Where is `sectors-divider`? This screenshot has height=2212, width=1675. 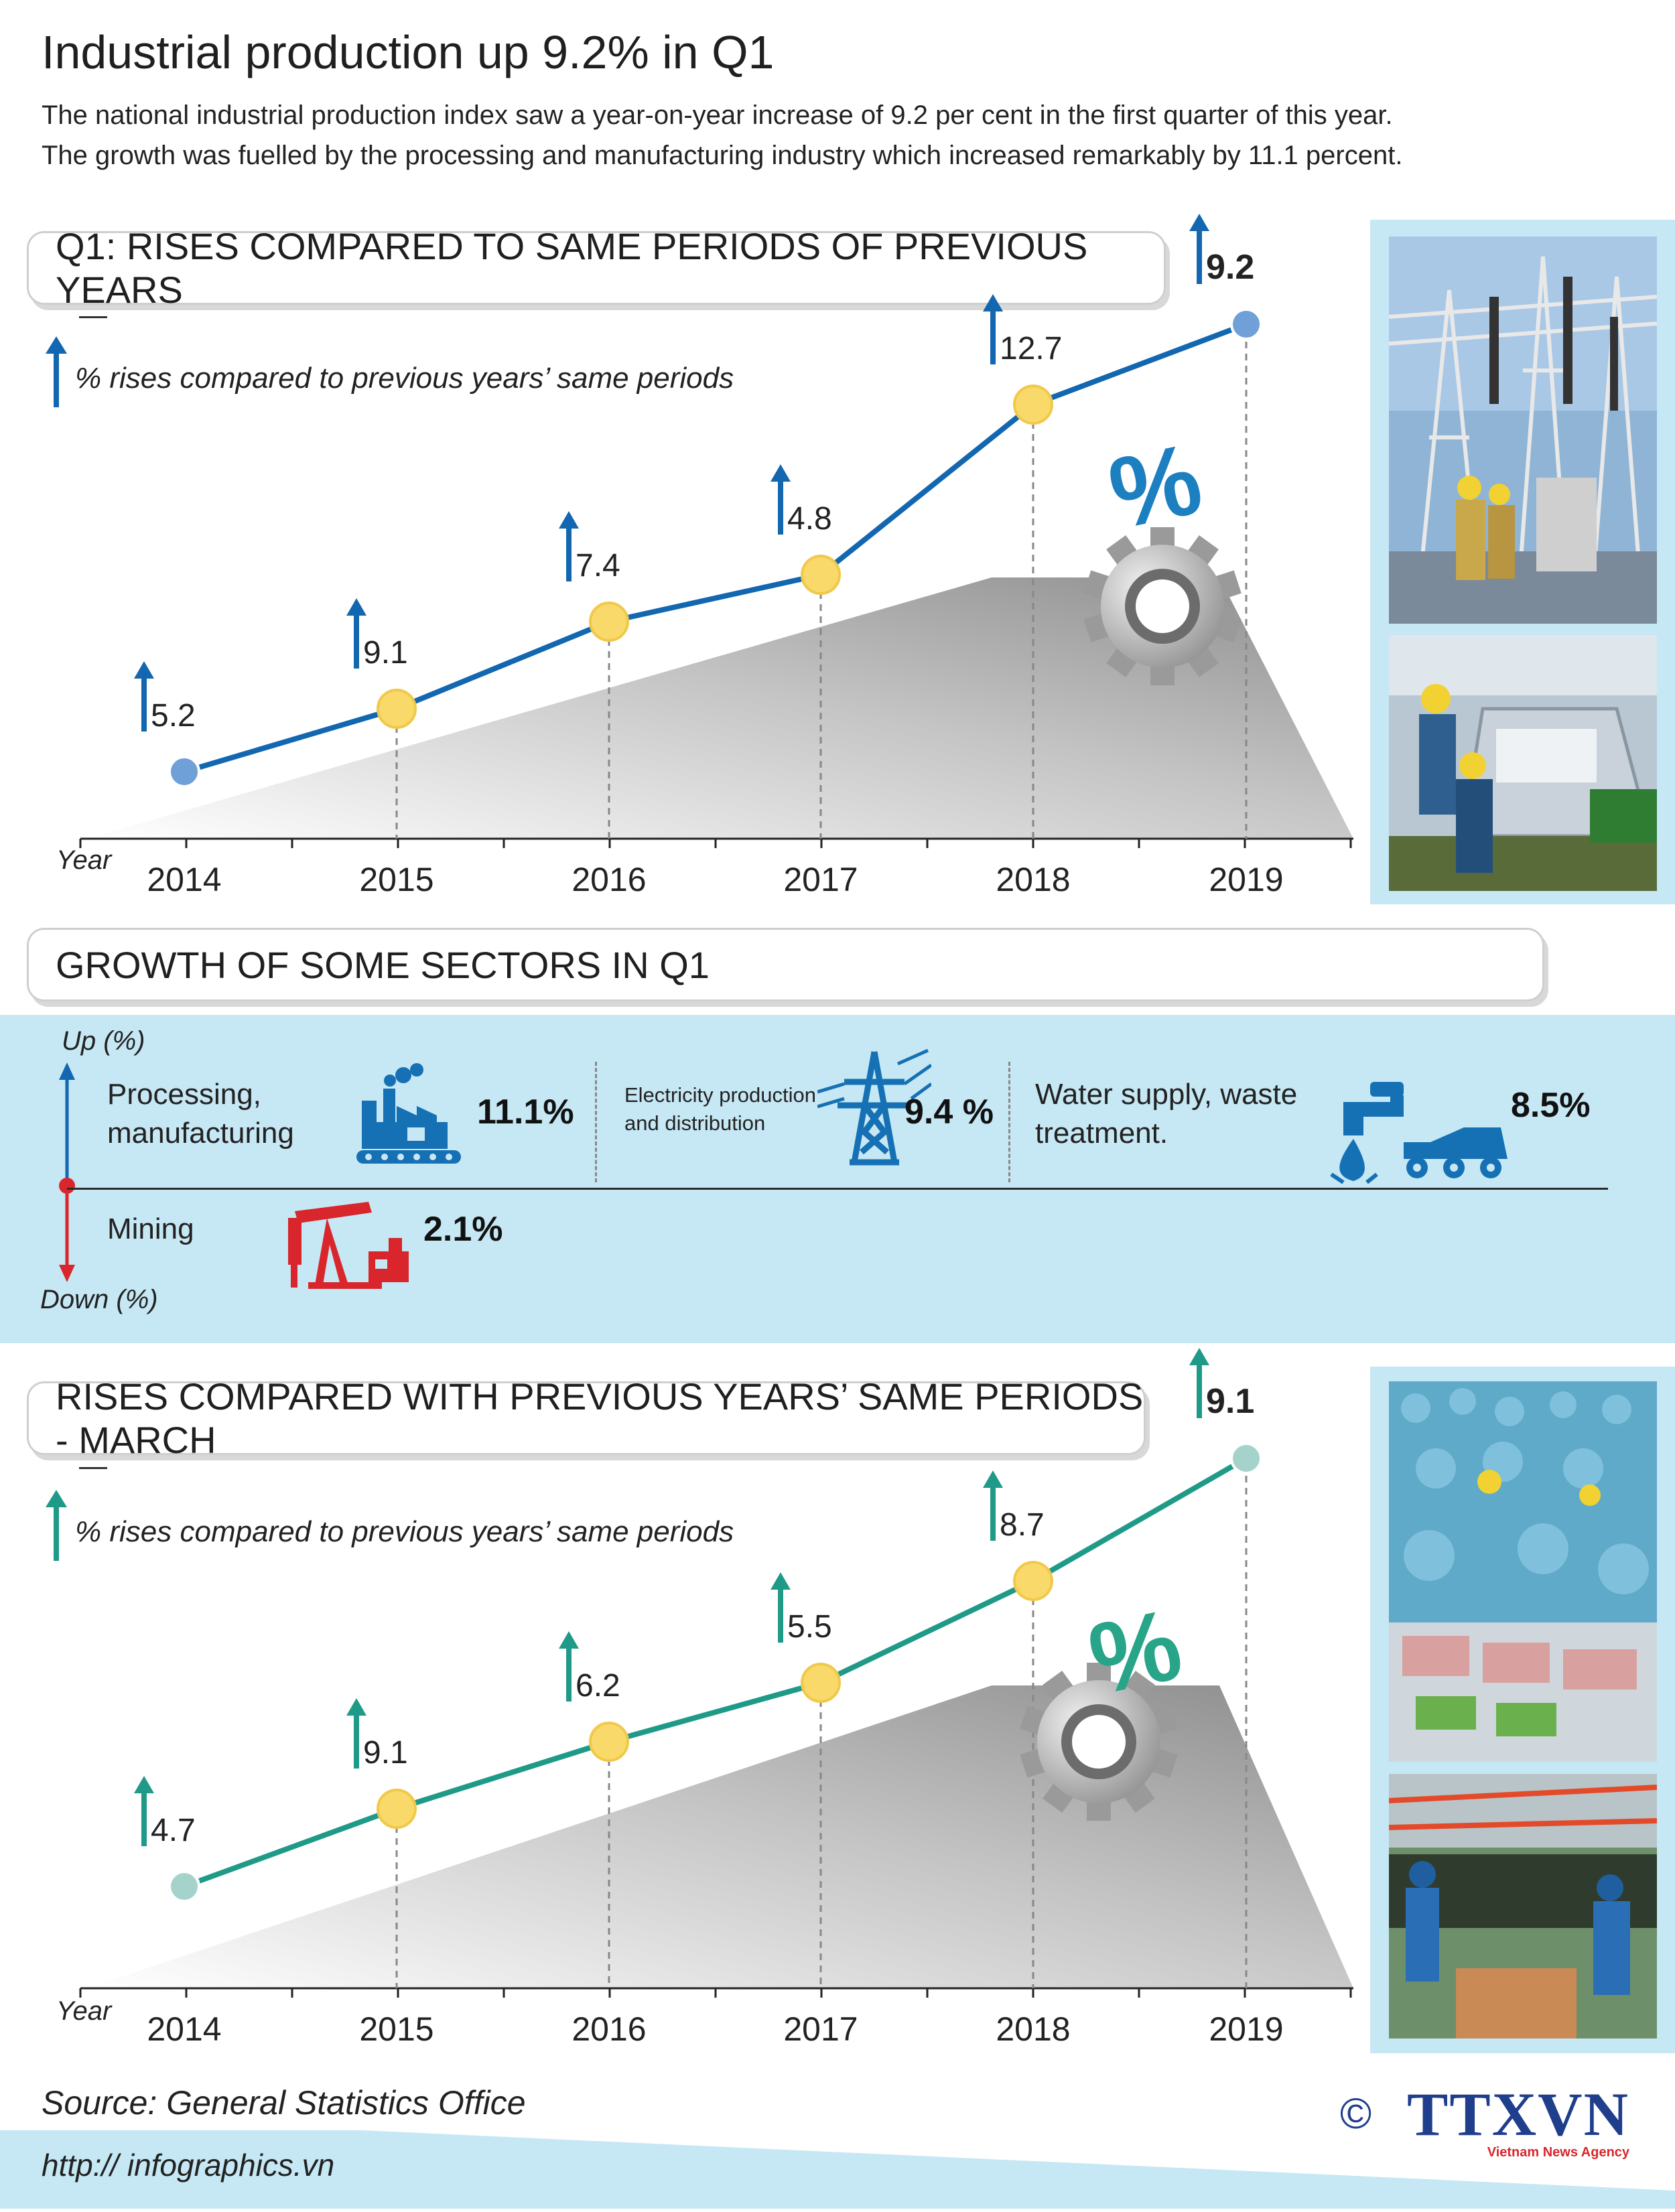 sectors-divider is located at coordinates (837, 1189).